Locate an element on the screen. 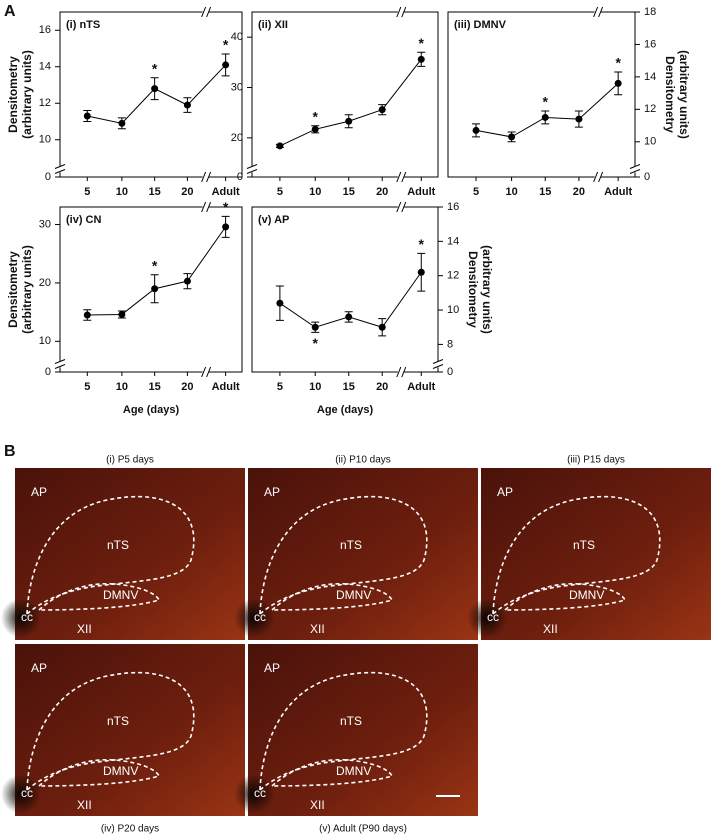  y-tick-label: 12 is located at coordinates (45, 103).